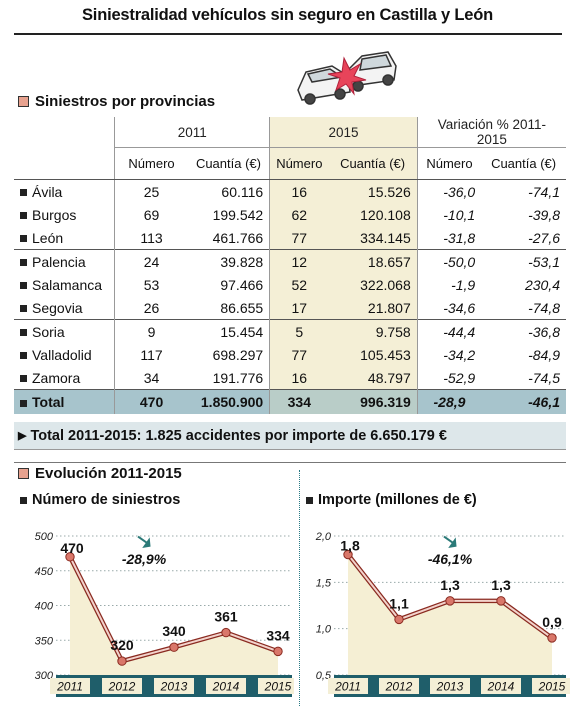  What do you see at coordinates (108, 473) in the screenshot?
I see `evolution-label: Evolución 2011-2015` at bounding box center [108, 473].